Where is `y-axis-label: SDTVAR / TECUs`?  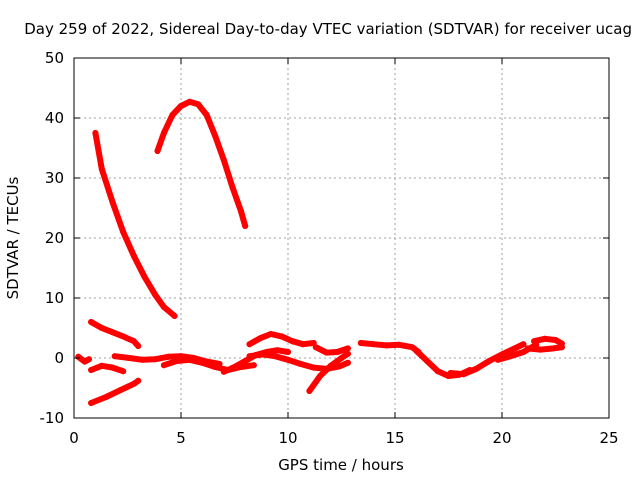
y-axis-label: SDTVAR / TECUs is located at coordinates (13, 237).